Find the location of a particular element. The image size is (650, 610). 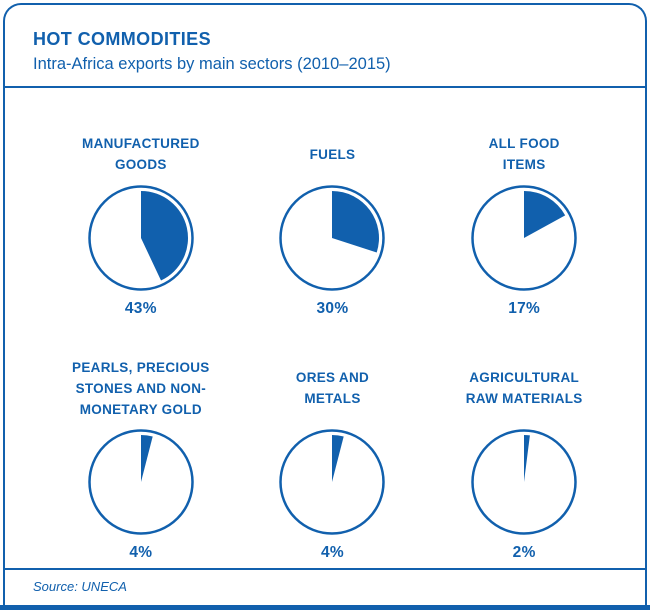

label-line: AGRICULTURAL is located at coordinates (524, 378).